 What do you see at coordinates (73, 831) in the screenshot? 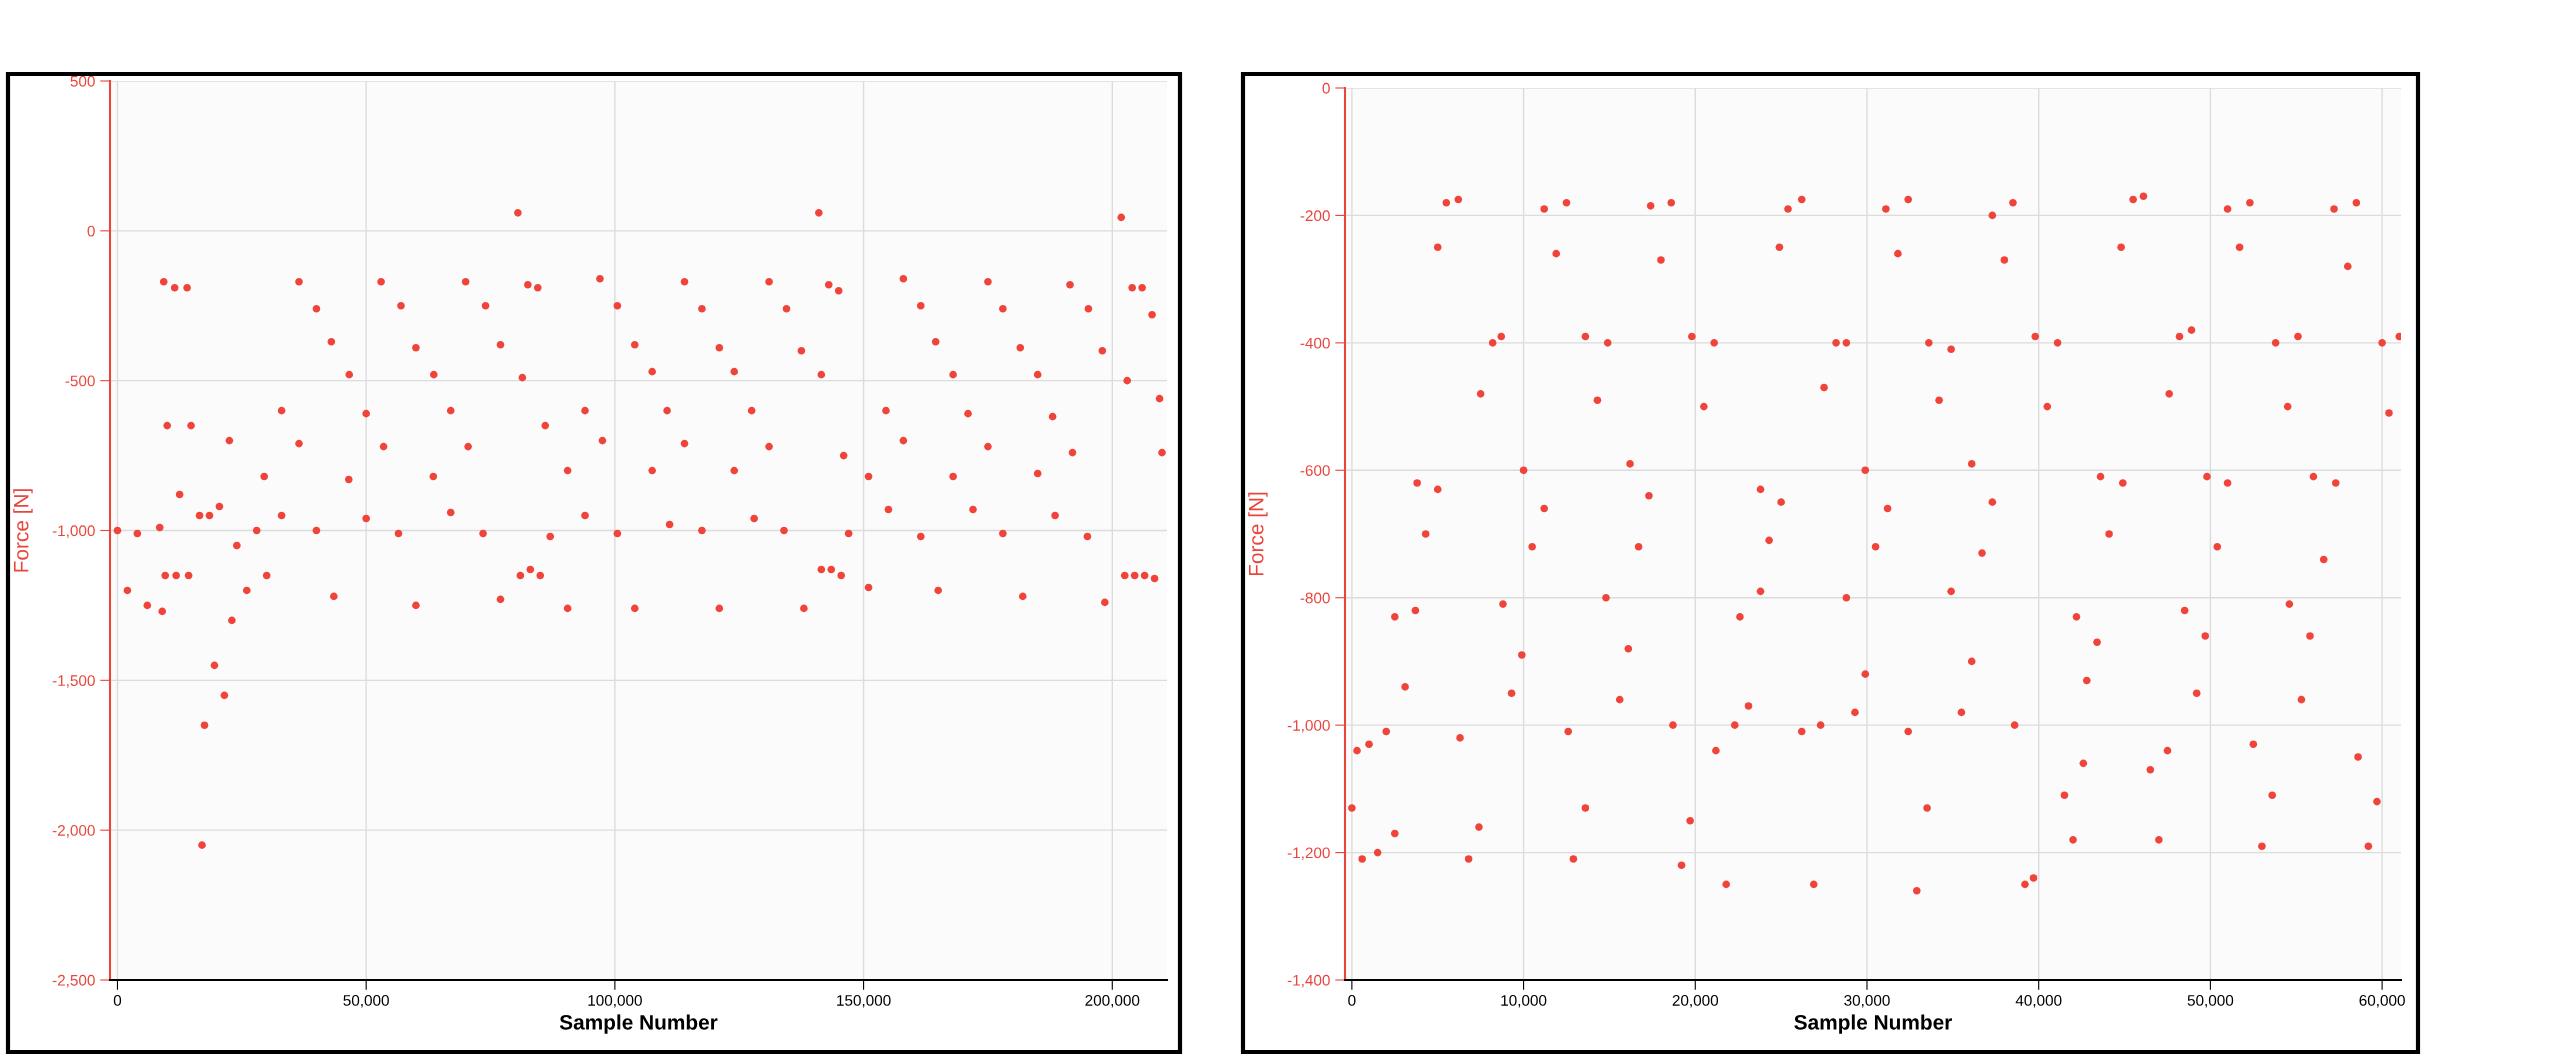
I see `y-tick-label: -2,000` at bounding box center [73, 831].